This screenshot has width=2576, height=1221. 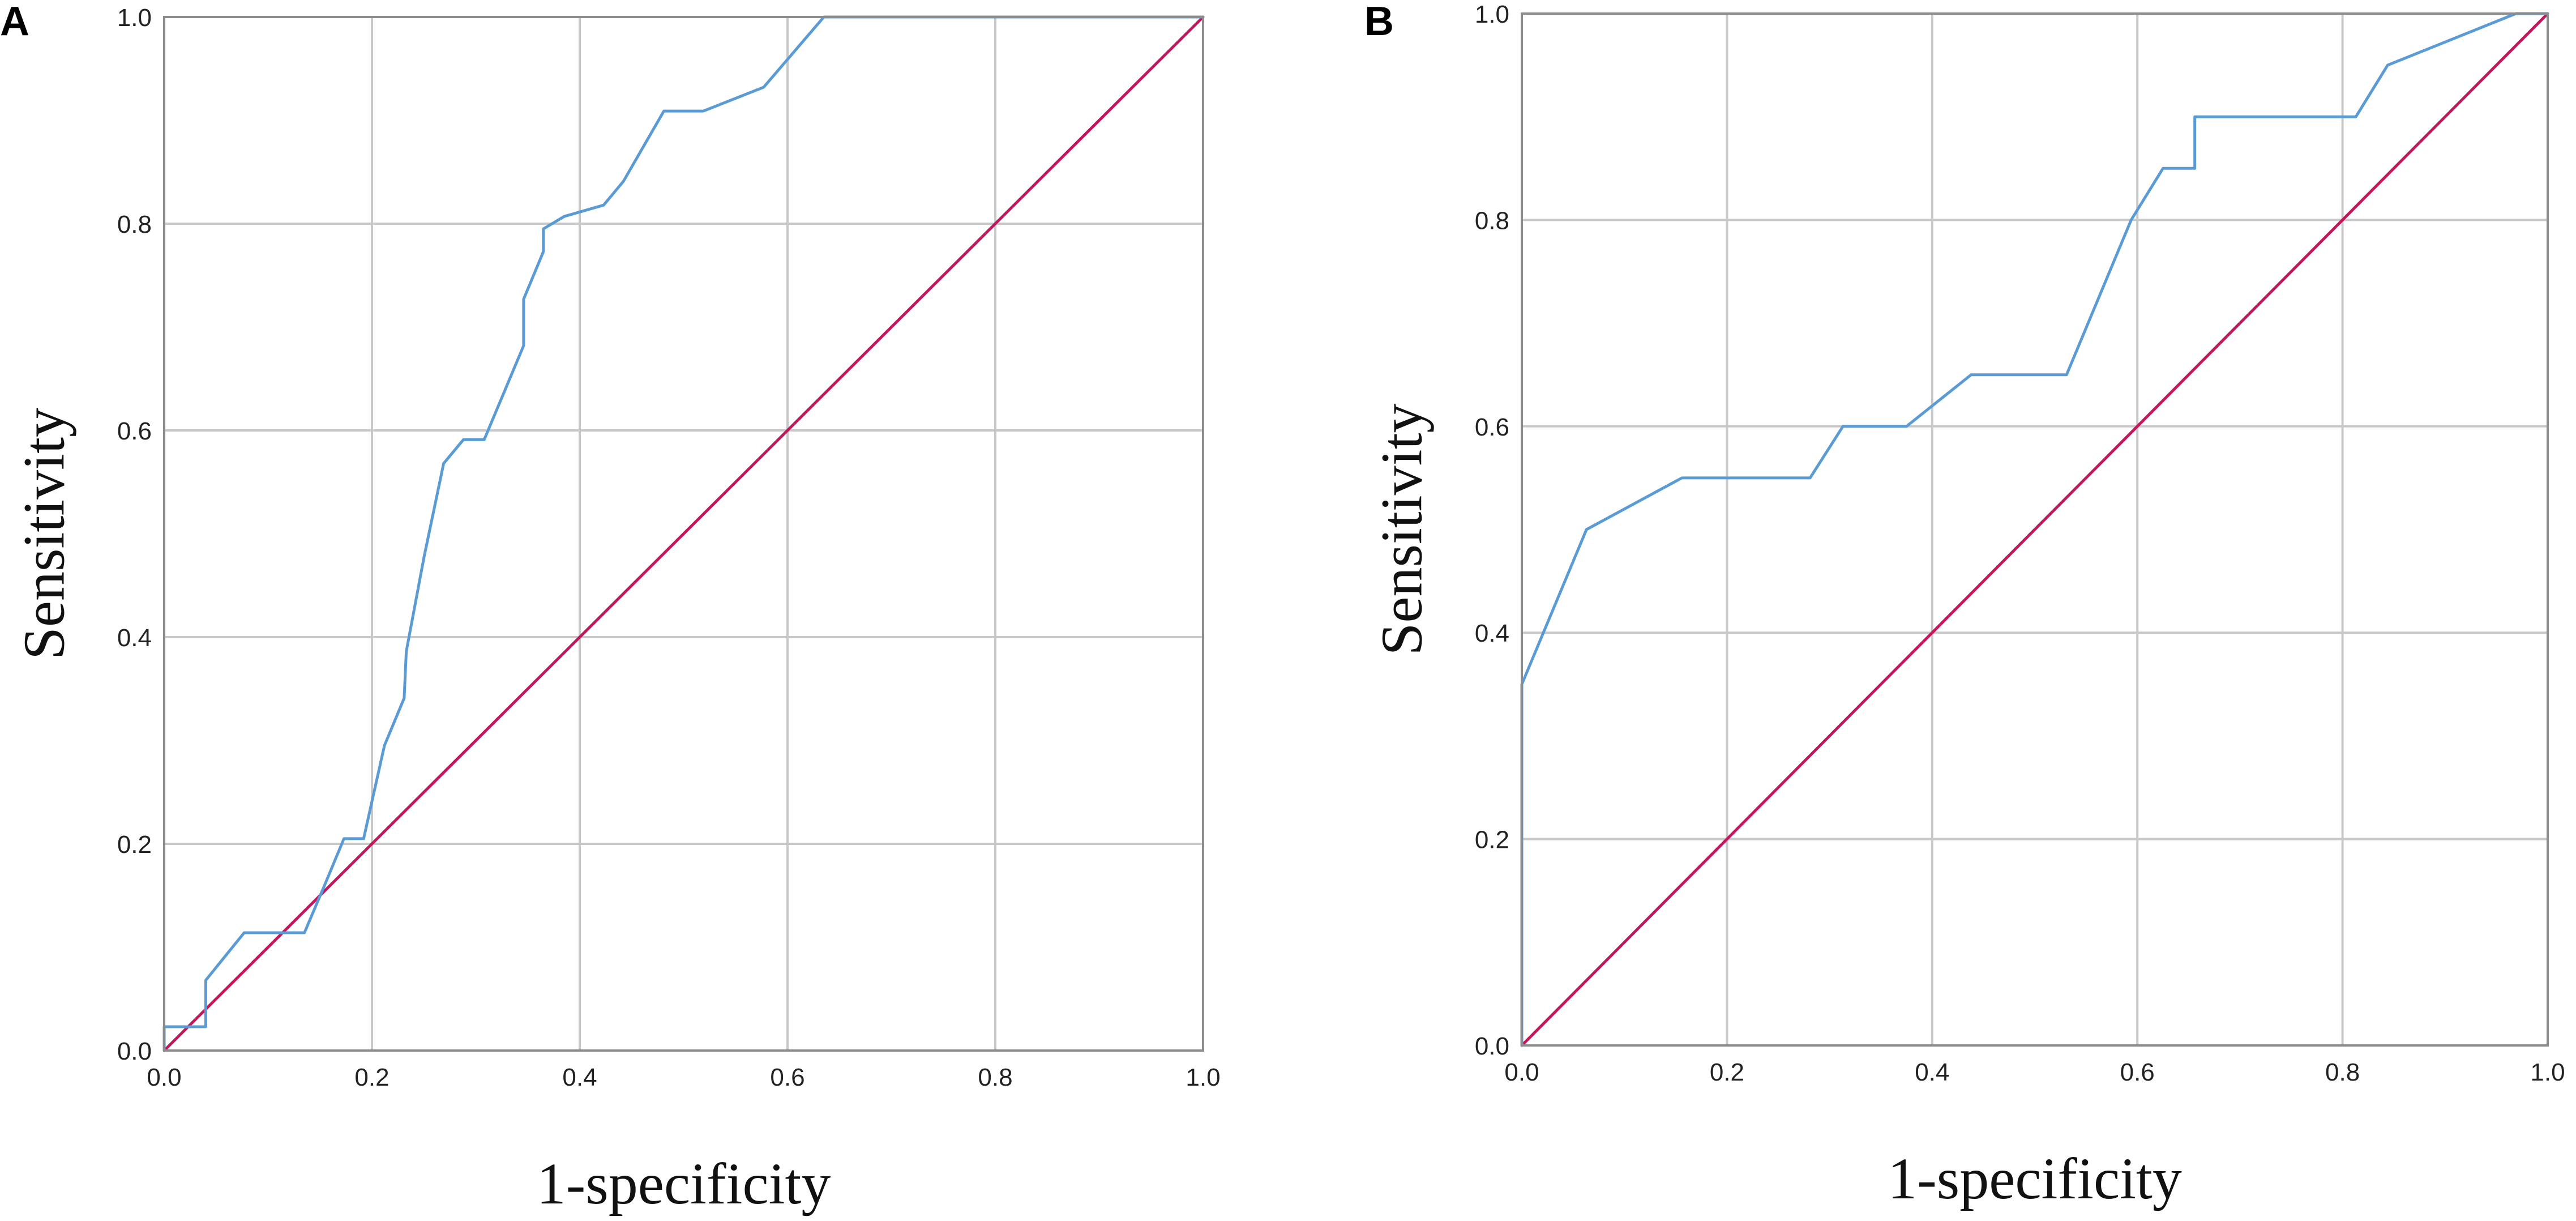 I want to click on panel-label: A, so click(x=14, y=22).